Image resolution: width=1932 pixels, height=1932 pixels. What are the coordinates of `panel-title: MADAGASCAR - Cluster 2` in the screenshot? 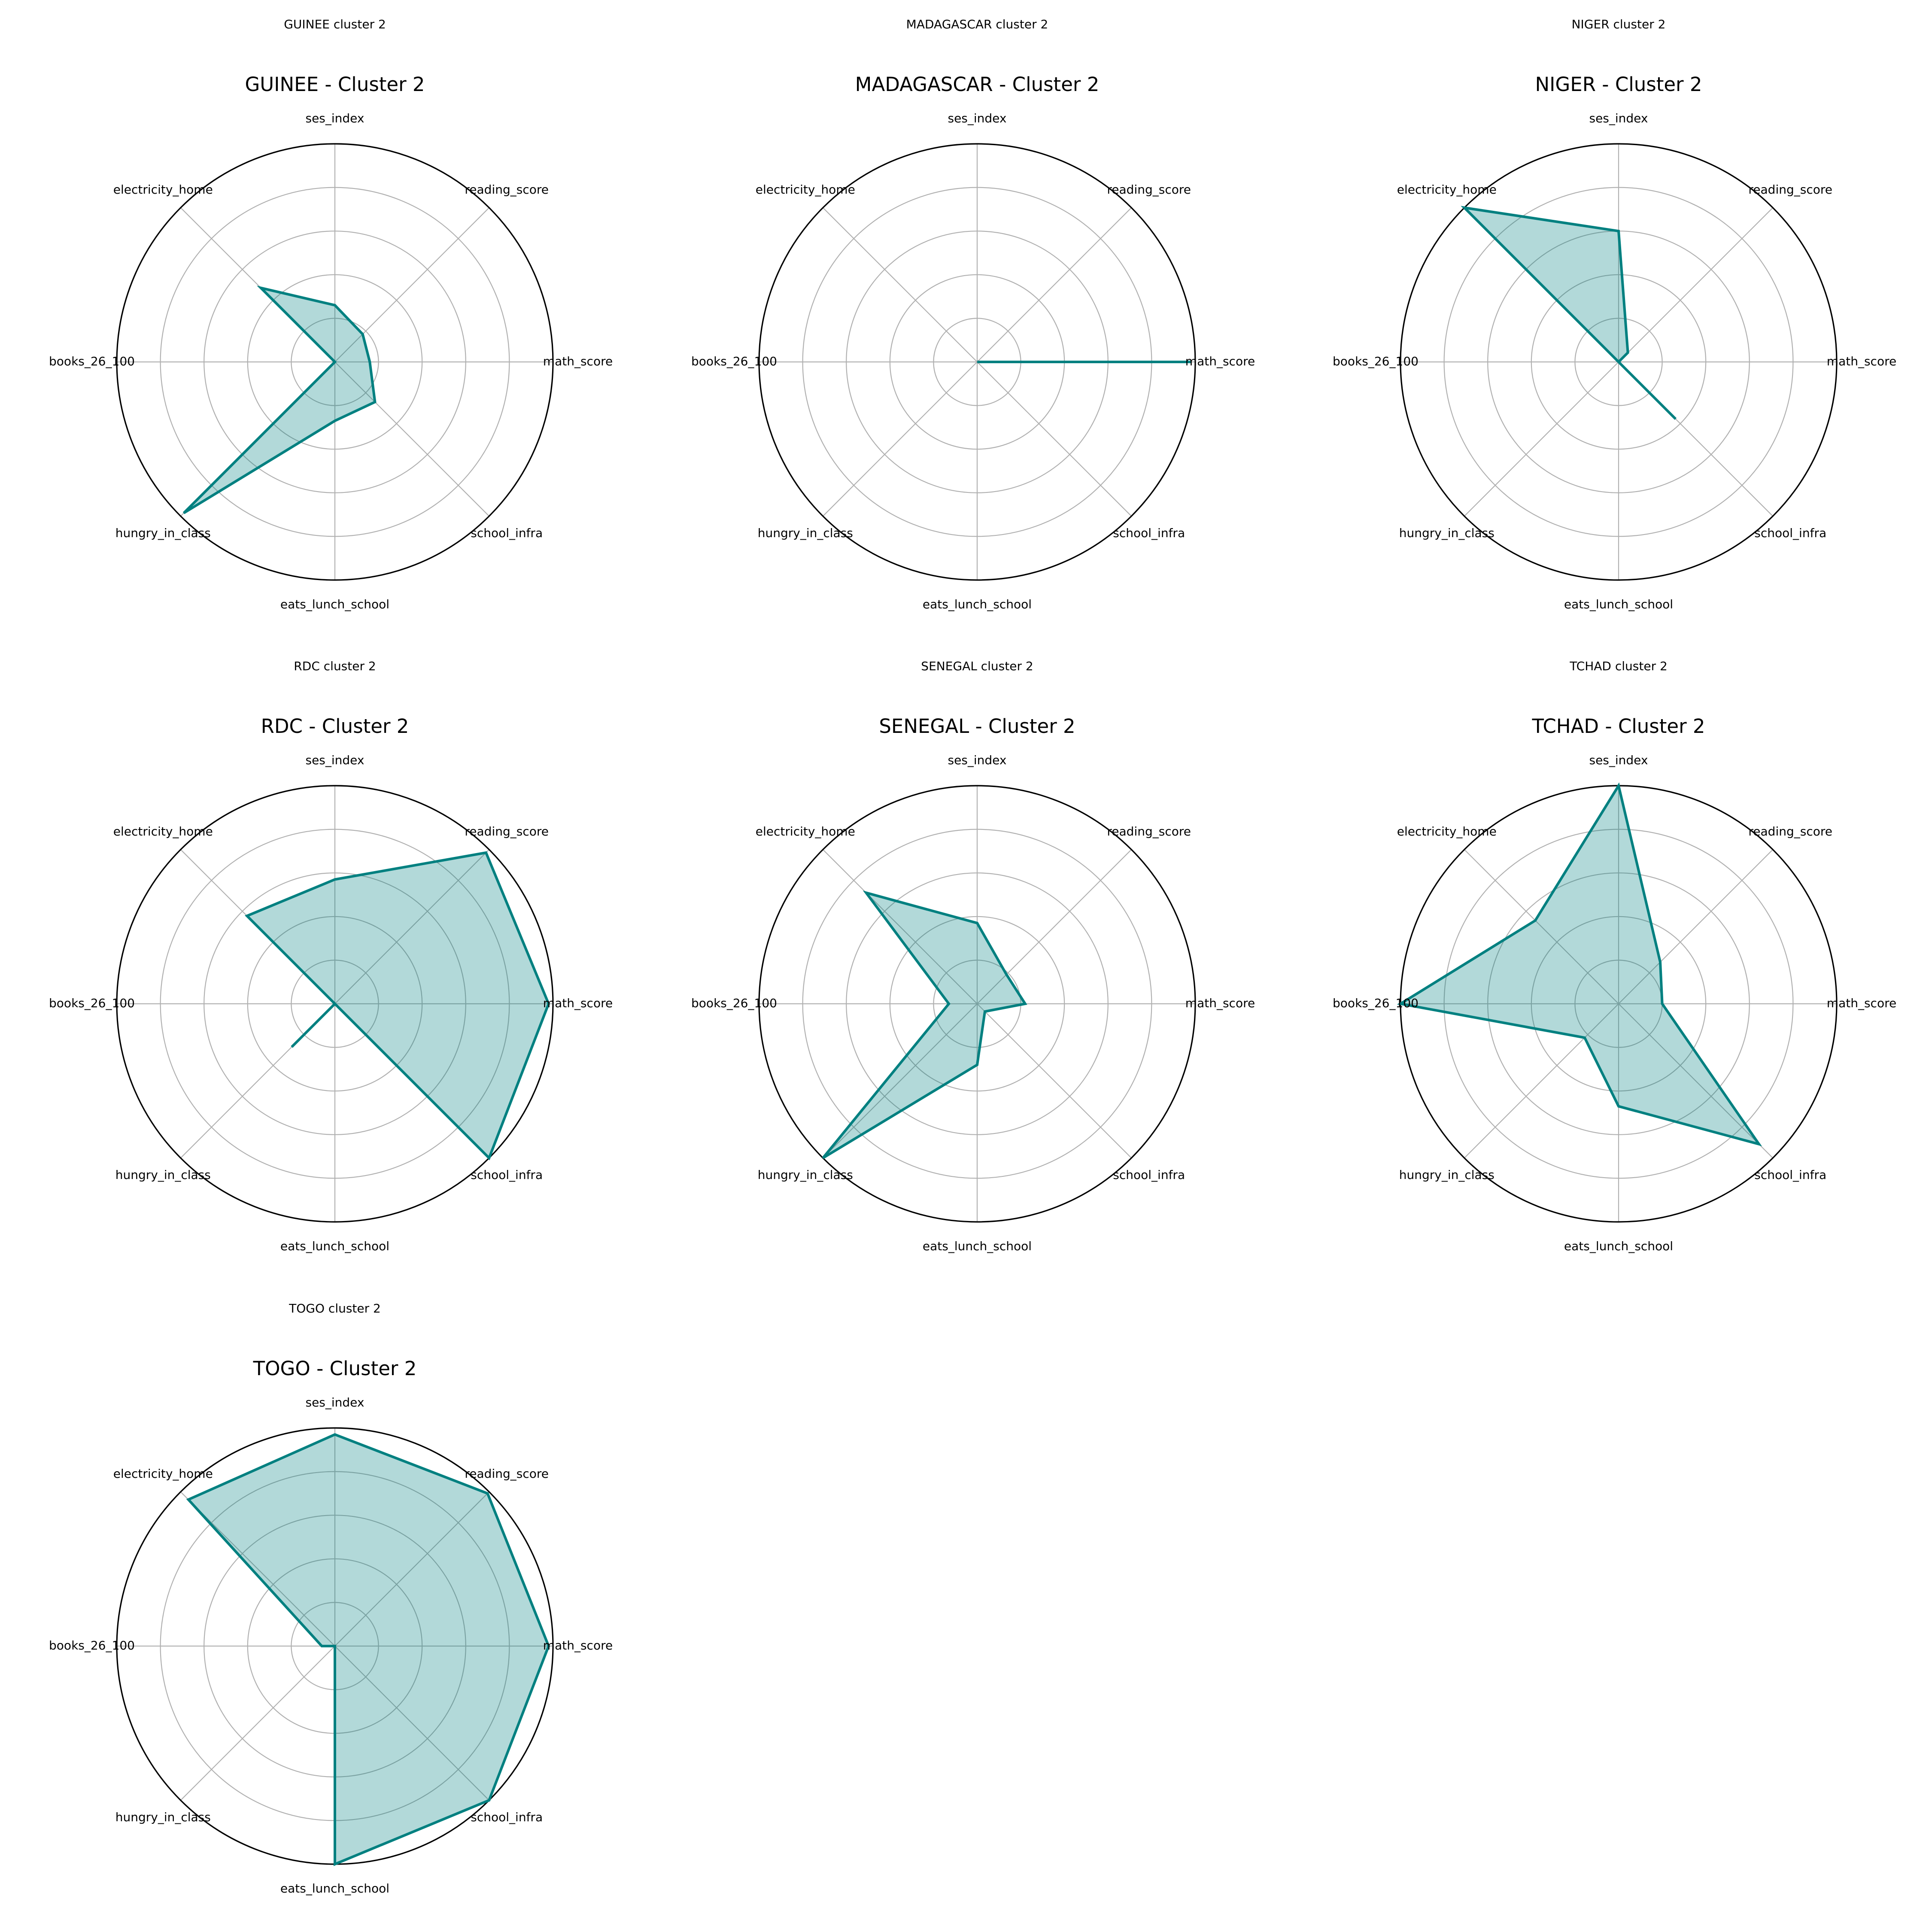 It's located at (977, 85).